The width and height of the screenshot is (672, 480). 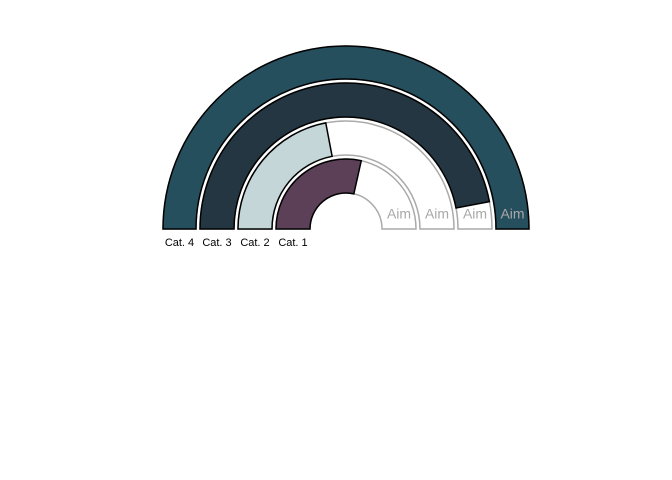 I want to click on category-label: Cat. 4, so click(x=179, y=243).